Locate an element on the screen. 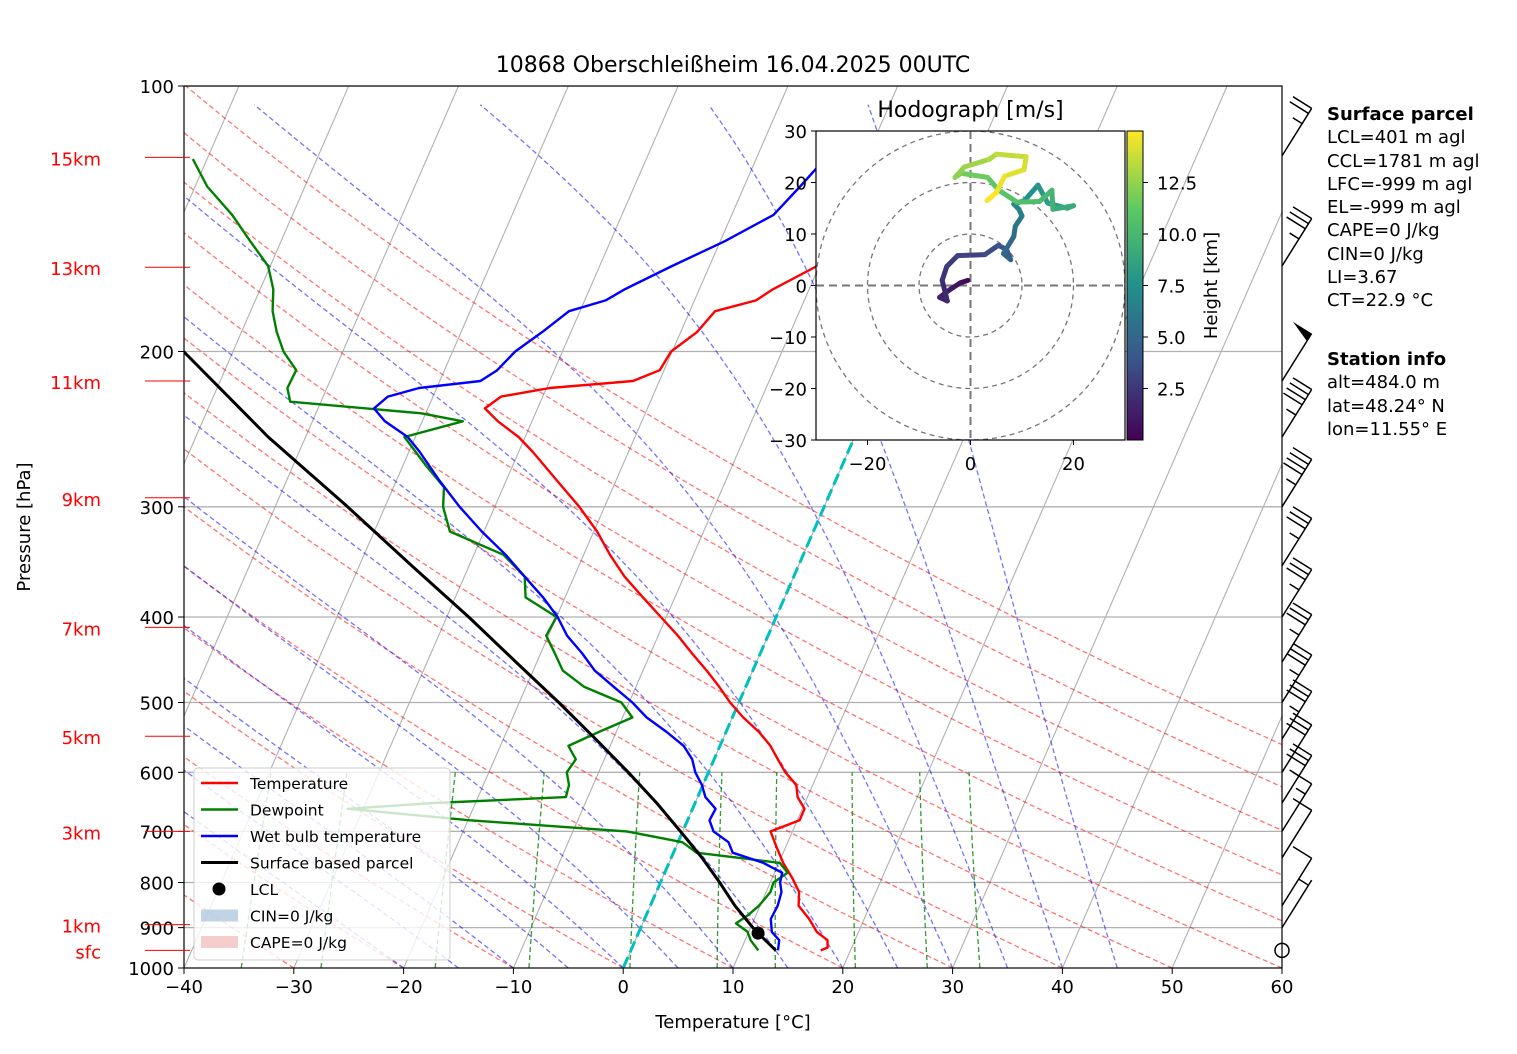 The height and width of the screenshot is (1054, 1517). legend-cin-swatch is located at coordinates (219, 915).